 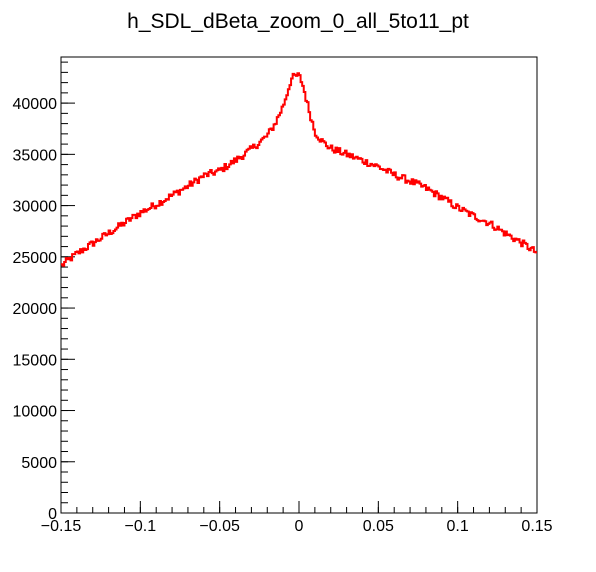 What do you see at coordinates (35, 258) in the screenshot?
I see `y-tick-label: 25000` at bounding box center [35, 258].